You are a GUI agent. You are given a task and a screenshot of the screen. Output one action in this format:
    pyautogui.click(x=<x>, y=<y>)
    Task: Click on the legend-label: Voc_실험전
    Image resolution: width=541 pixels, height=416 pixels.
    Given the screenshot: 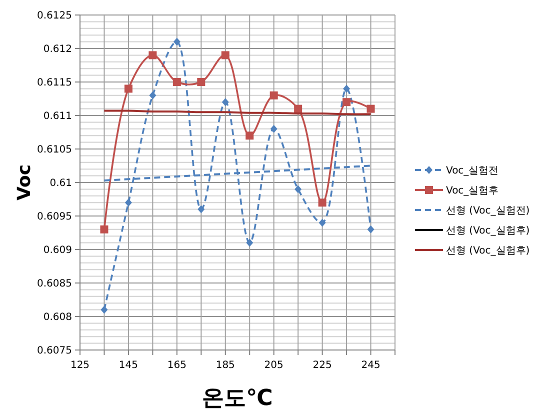 What is the action you would take?
    pyautogui.click(x=472, y=171)
    